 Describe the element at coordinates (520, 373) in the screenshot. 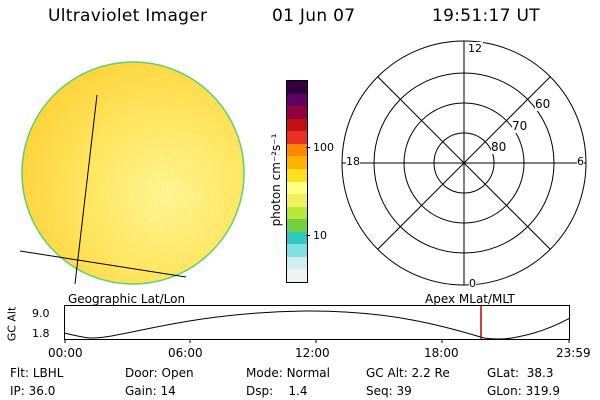

I see `glat-field: GLat: 38.3` at that location.